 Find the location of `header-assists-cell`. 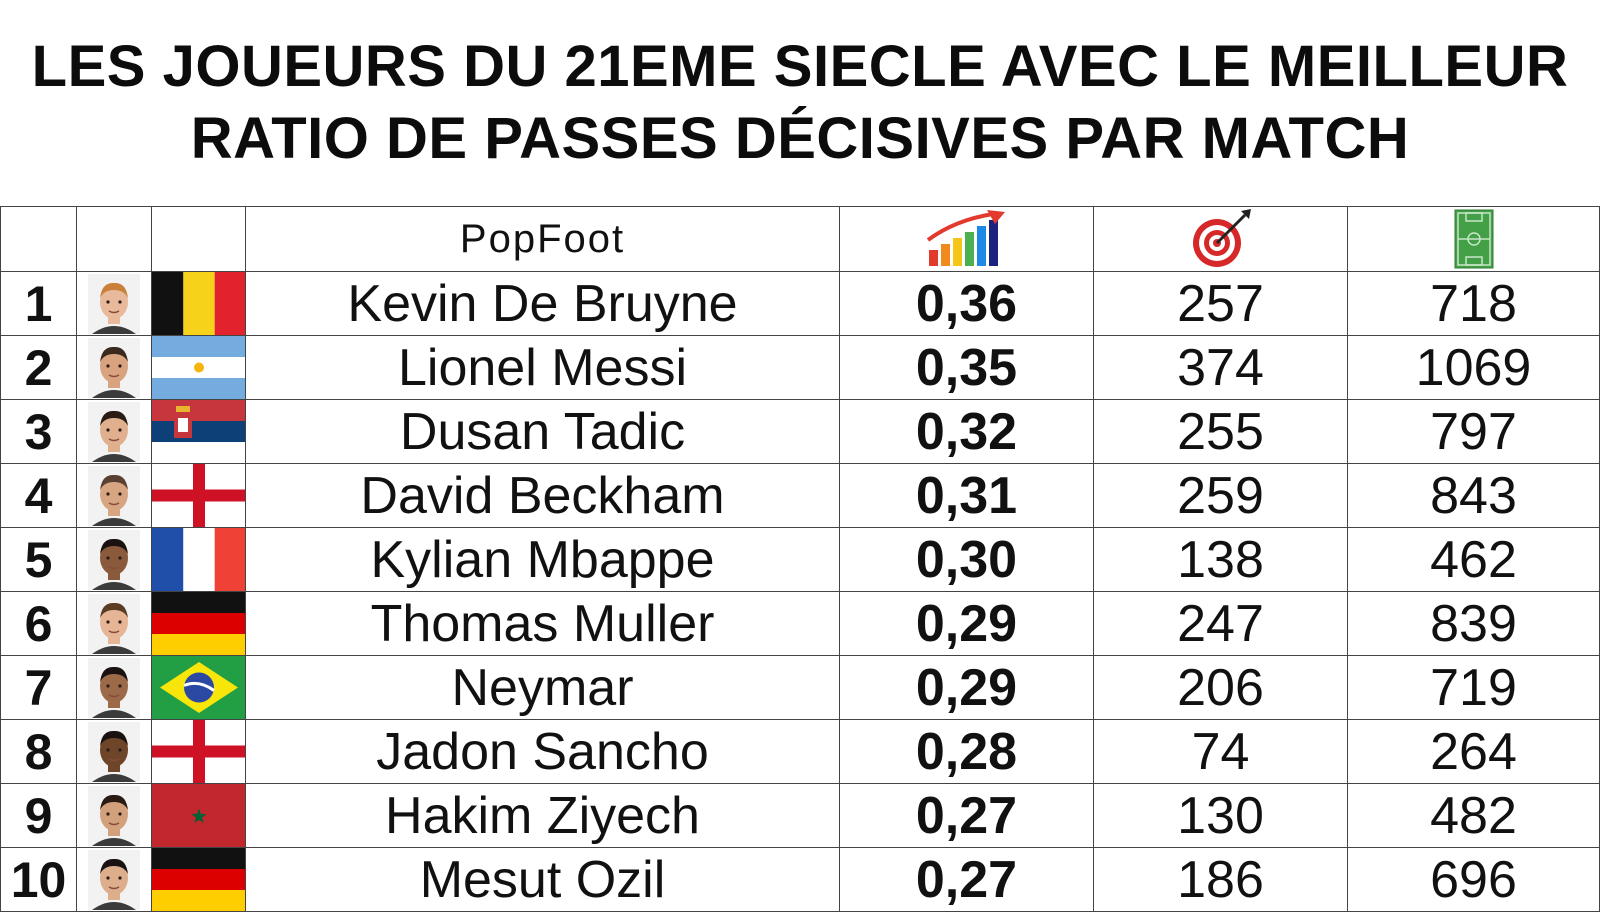

header-assists-cell is located at coordinates (1220, 239).